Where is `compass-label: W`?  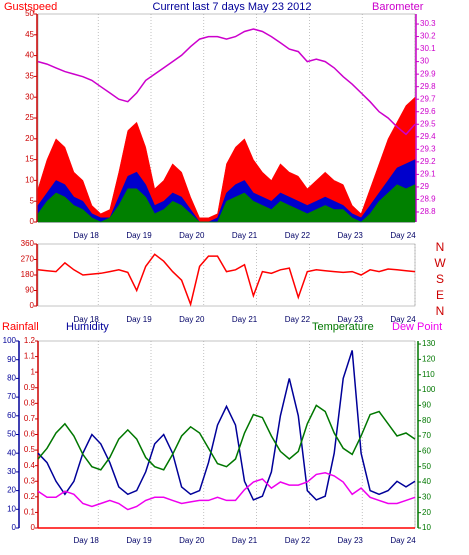 compass-label: W is located at coordinates (440, 263).